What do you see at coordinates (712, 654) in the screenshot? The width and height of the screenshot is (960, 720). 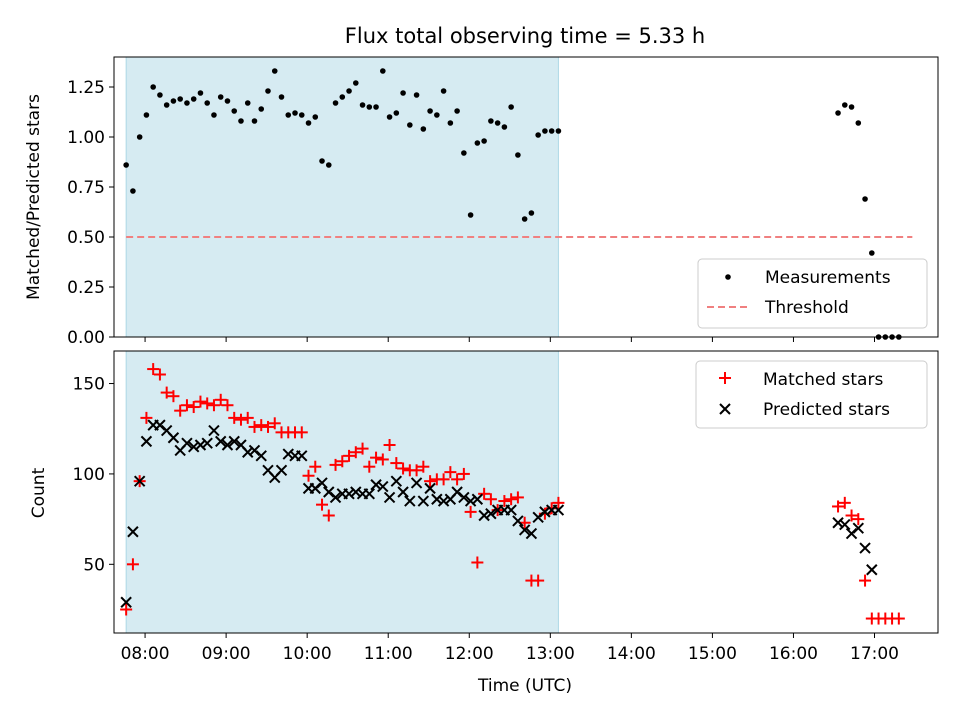 I see `x-tick-label: 15:00` at bounding box center [712, 654].